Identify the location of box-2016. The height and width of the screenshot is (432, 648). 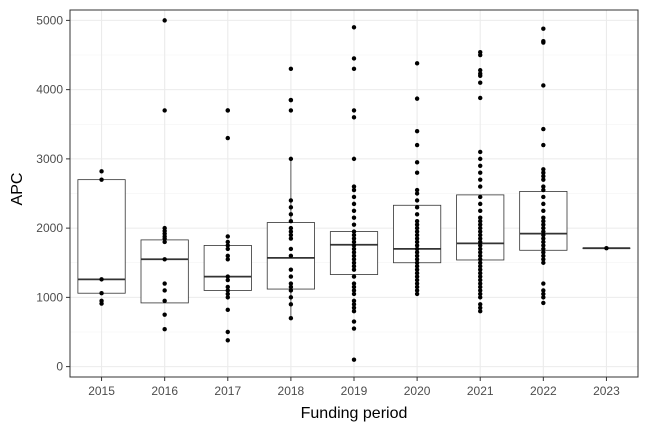
(164, 271).